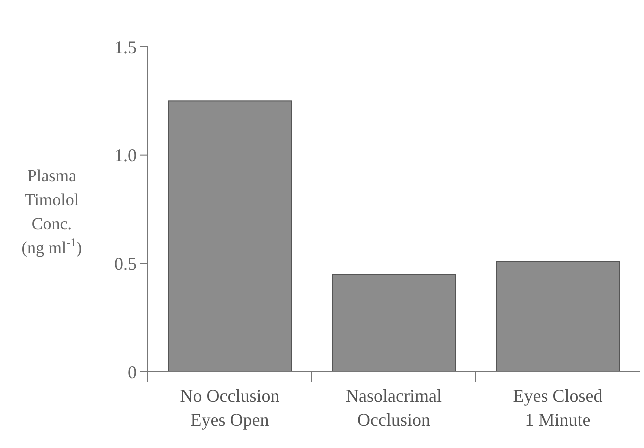  I want to click on y-axis-title: Plasma Timolol Conc. (ng ml$^{-1}$), so click(52, 212).